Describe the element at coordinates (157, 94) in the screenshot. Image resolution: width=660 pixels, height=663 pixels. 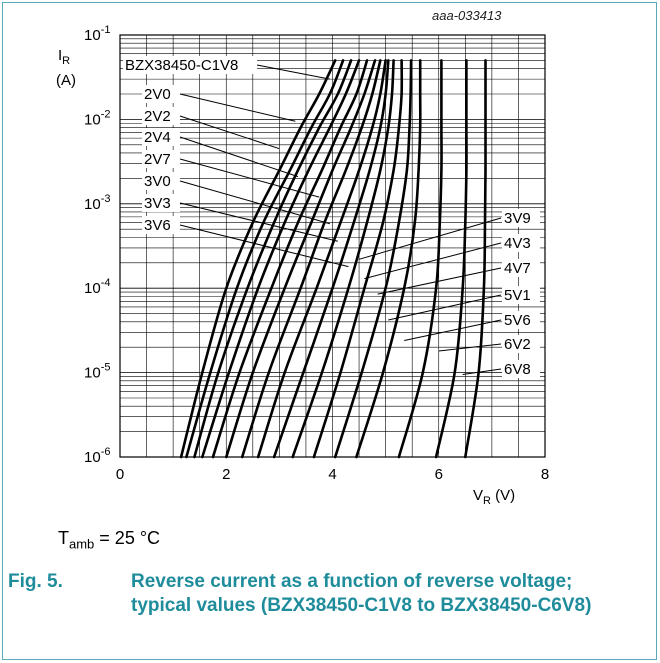
I see `curve-label: 2V0` at that location.